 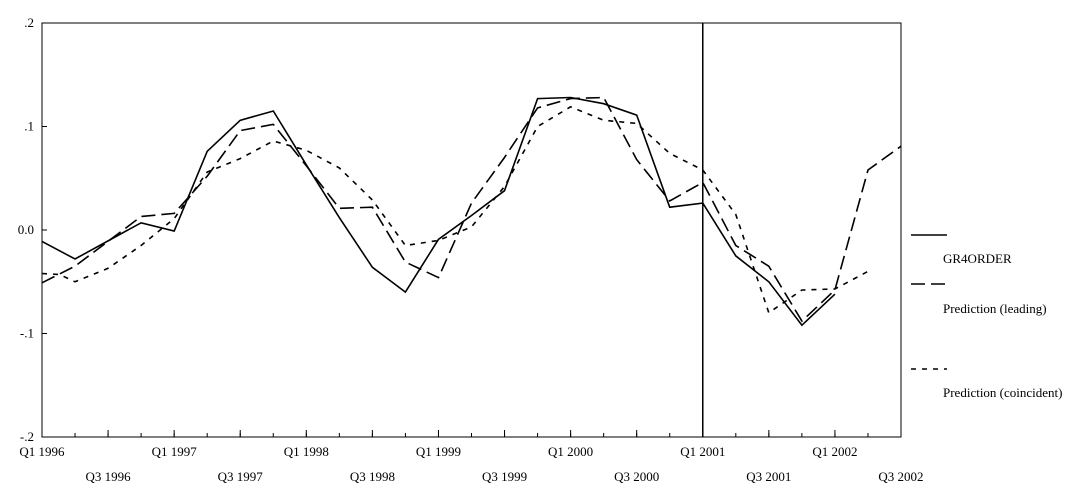 I want to click on legend-label: GR4ORDER, so click(x=977, y=258).